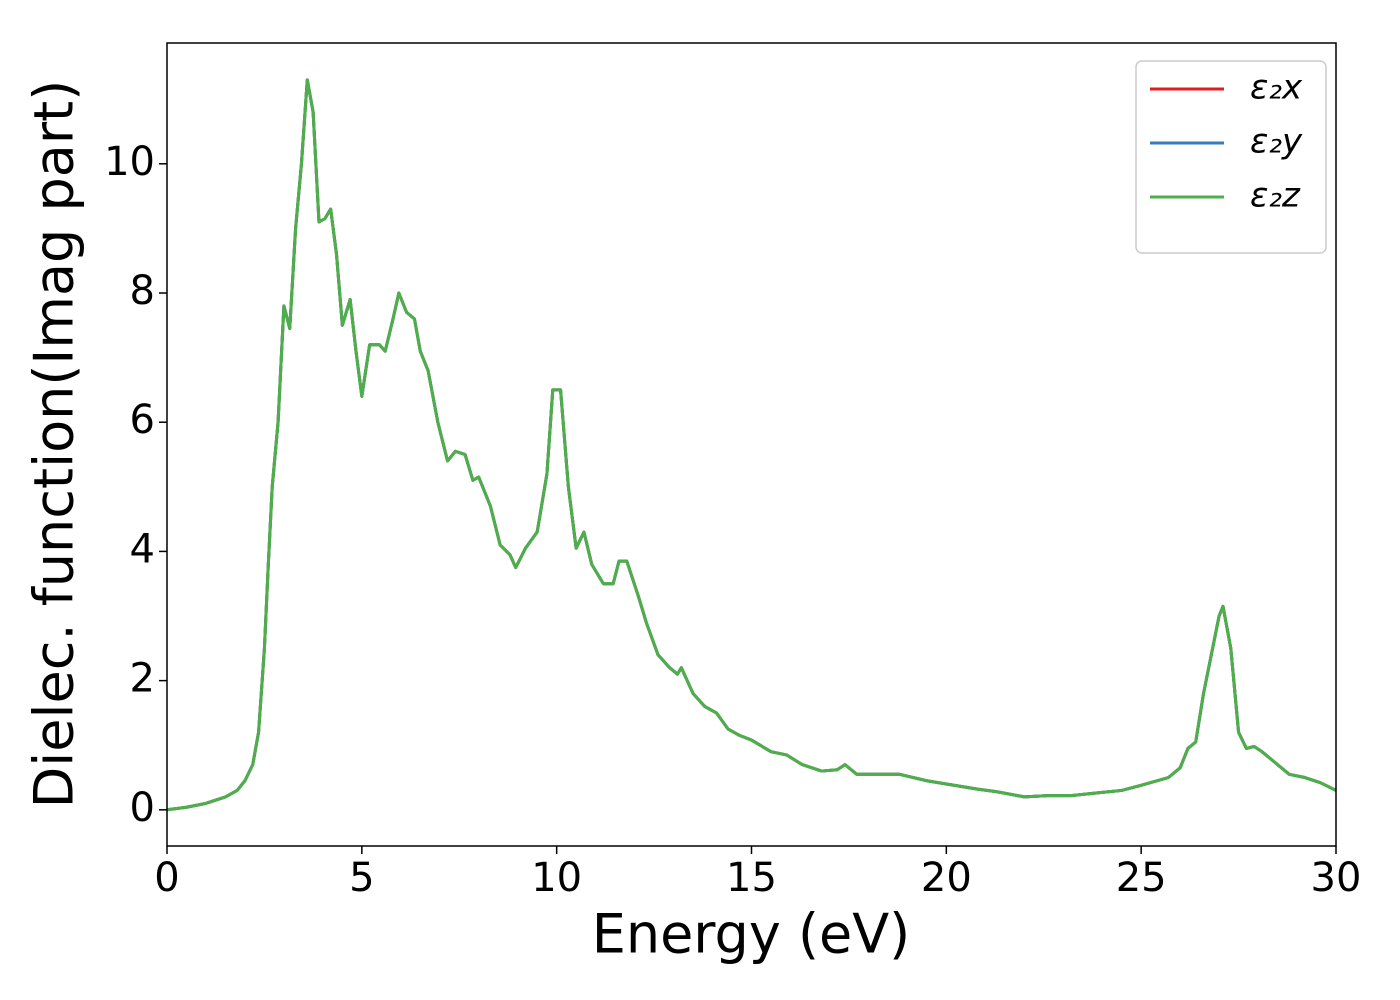 The image size is (1400, 1000). What do you see at coordinates (142, 808) in the screenshot?
I see `y-tick-label: 0` at bounding box center [142, 808].